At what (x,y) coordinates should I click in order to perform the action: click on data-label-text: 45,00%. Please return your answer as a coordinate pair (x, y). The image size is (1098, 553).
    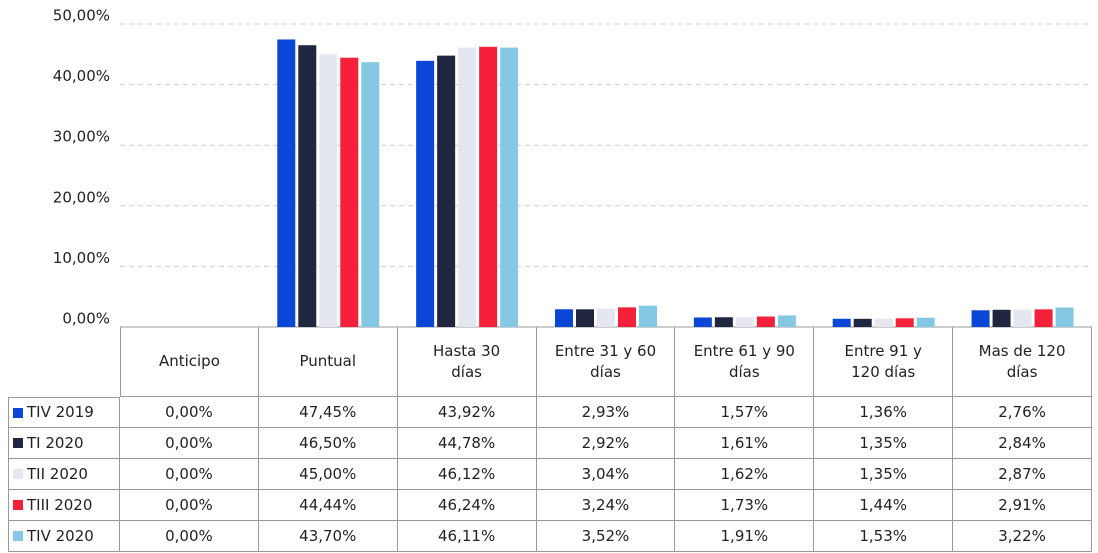
    Looking at the image, I should click on (328, 473).